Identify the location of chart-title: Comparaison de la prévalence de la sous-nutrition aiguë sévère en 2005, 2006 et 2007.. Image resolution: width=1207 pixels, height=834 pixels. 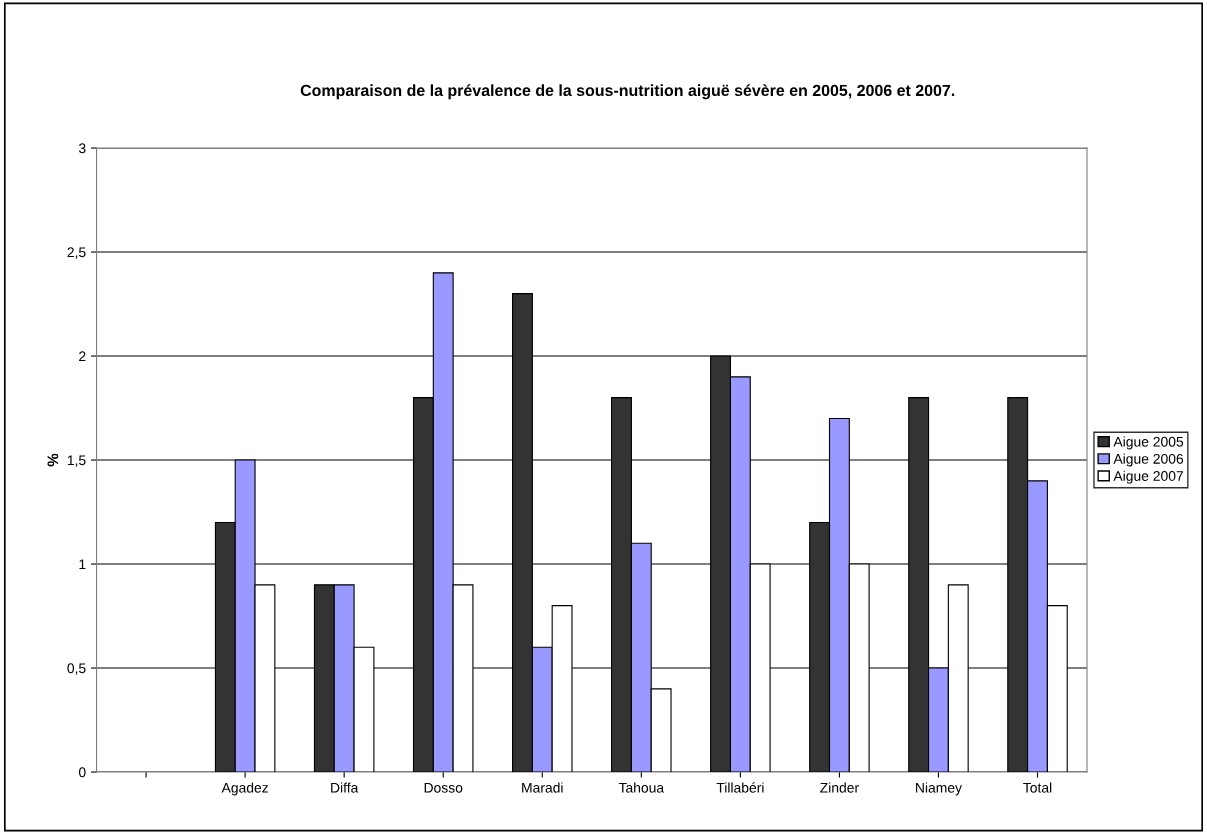
(627, 92).